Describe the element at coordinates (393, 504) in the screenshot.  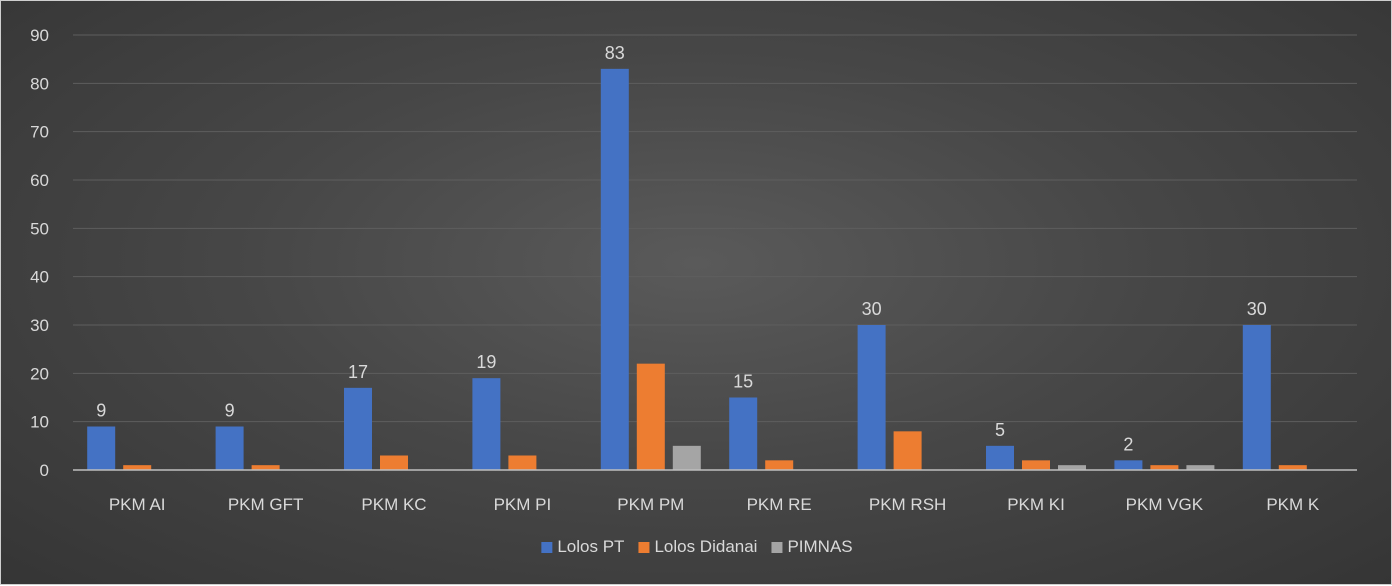
I see `x-tick-label: PKM KC` at that location.